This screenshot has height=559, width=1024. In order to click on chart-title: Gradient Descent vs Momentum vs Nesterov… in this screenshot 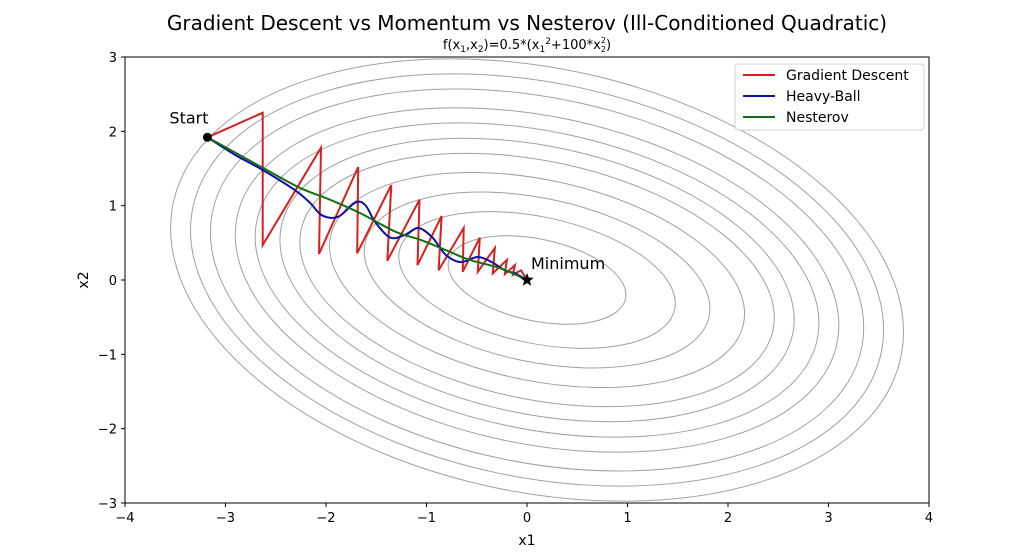, I will do `click(527, 23)`.